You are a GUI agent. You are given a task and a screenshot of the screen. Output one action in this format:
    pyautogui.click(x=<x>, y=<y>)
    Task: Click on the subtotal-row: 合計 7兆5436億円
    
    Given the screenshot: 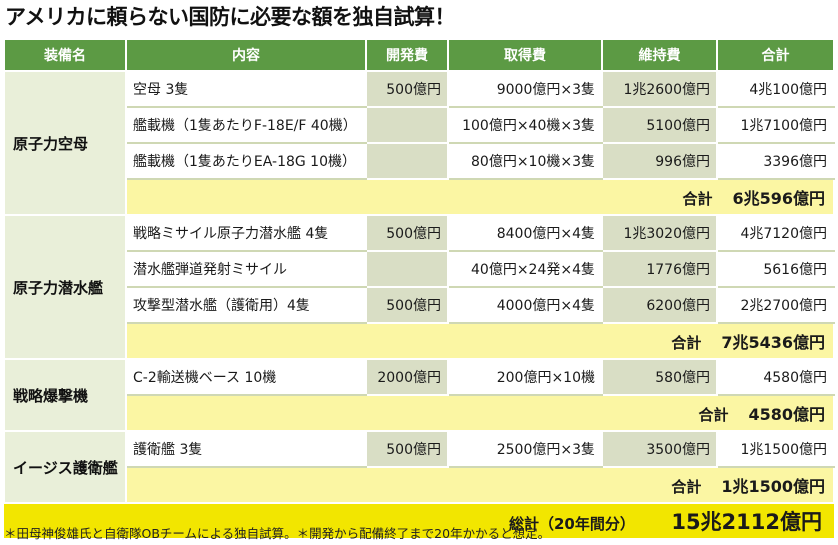 What is the action you would take?
    pyautogui.click(x=419, y=341)
    